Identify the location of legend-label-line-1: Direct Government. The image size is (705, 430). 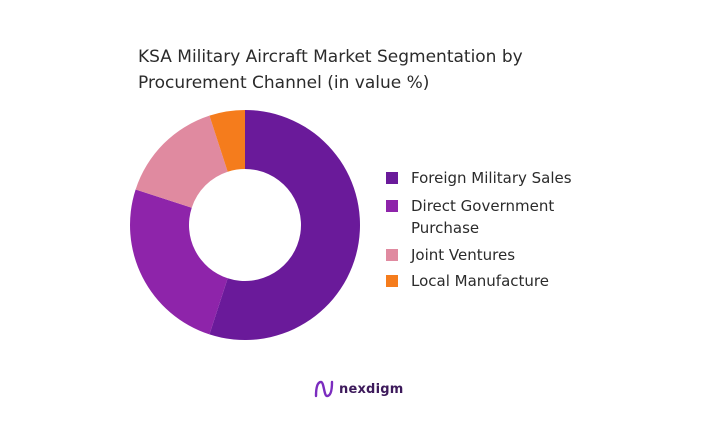
(483, 206).